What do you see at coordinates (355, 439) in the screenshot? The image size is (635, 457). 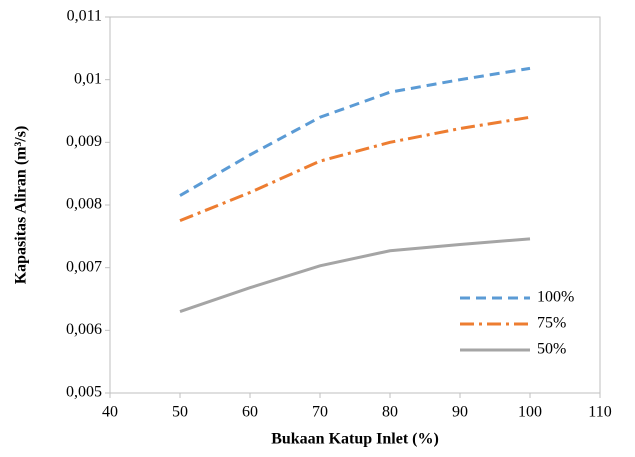 I see `x-axis-title: Bukaan Katup Inlet (%)` at bounding box center [355, 439].